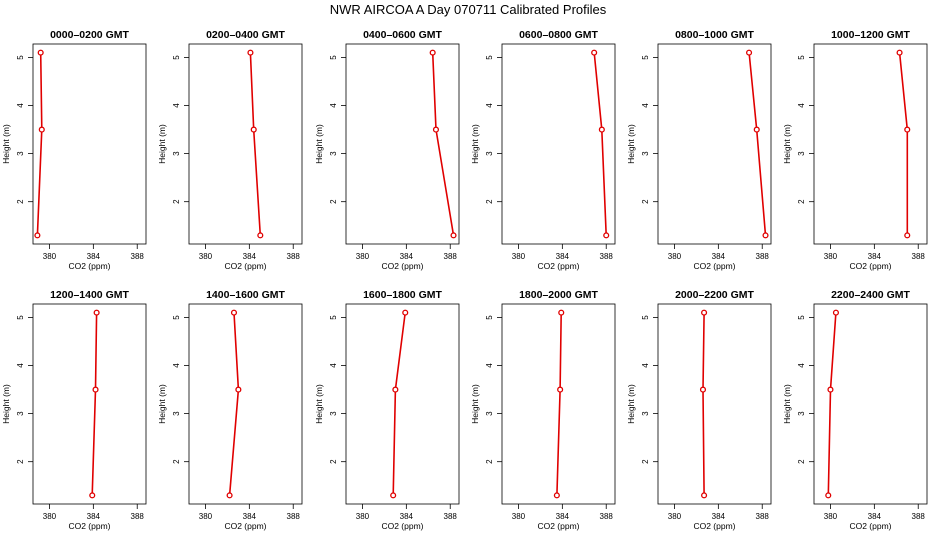 The image size is (936, 540). What do you see at coordinates (402, 295) in the screenshot?
I see `panel-title: 1600–1800 GMT` at bounding box center [402, 295].